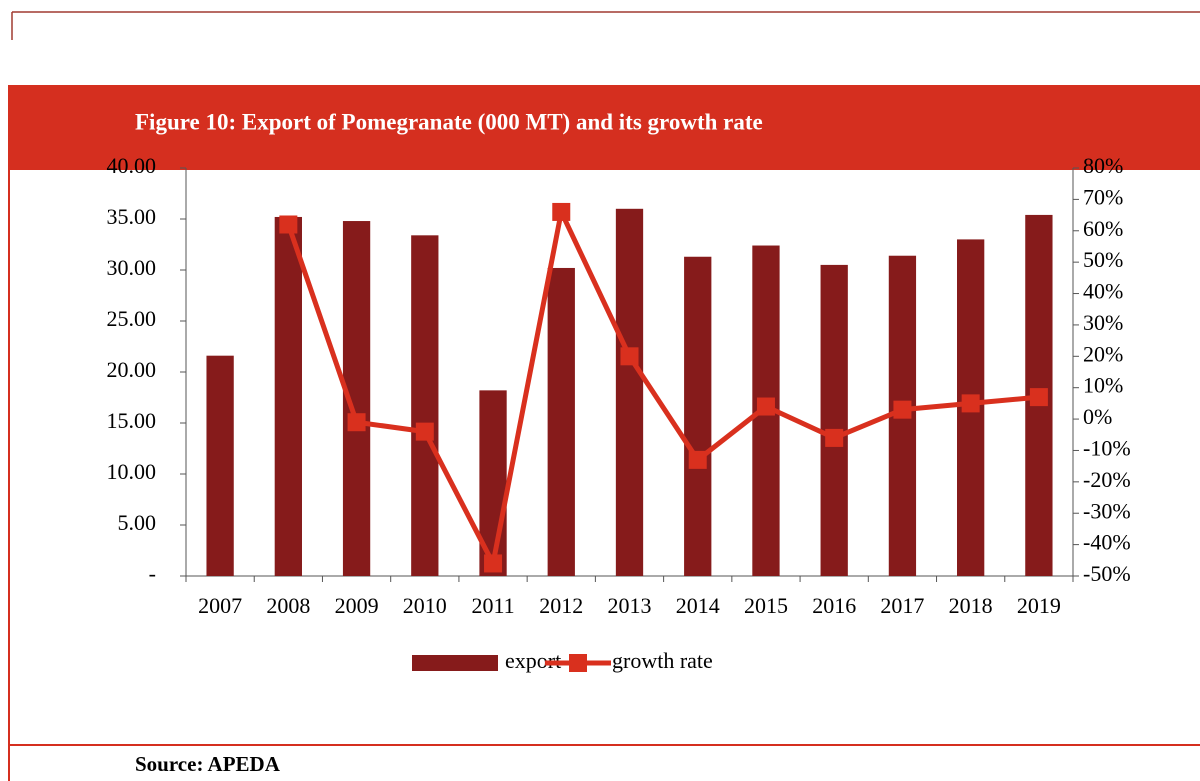  I want to click on legend-label: growth rate, so click(662, 660).